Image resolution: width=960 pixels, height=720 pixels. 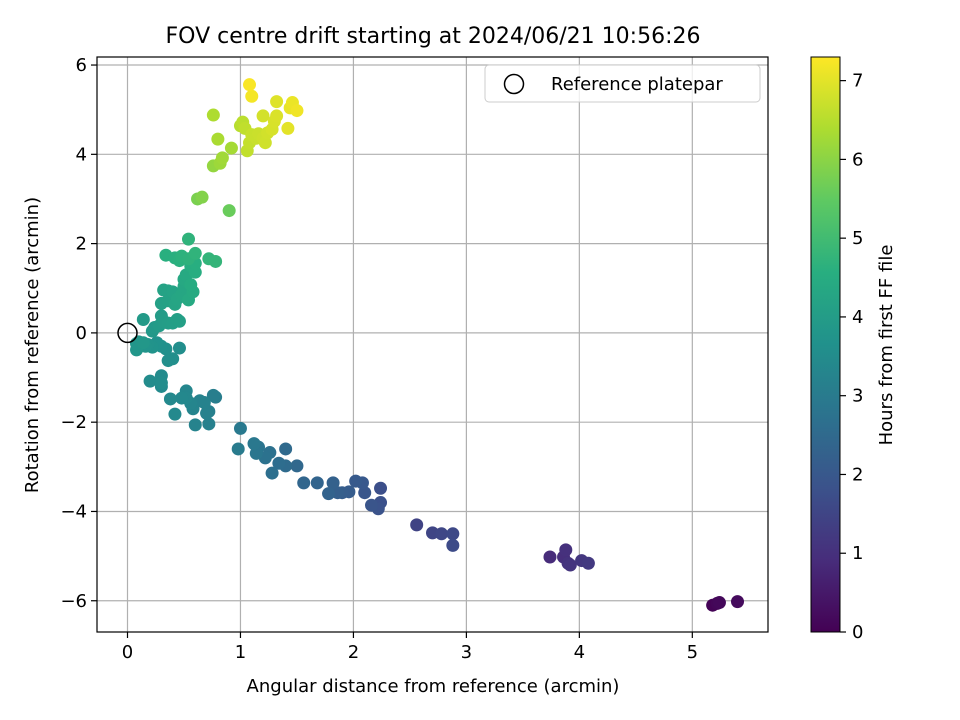 What do you see at coordinates (240, 652) in the screenshot?
I see `x-tick-label: 1` at bounding box center [240, 652].